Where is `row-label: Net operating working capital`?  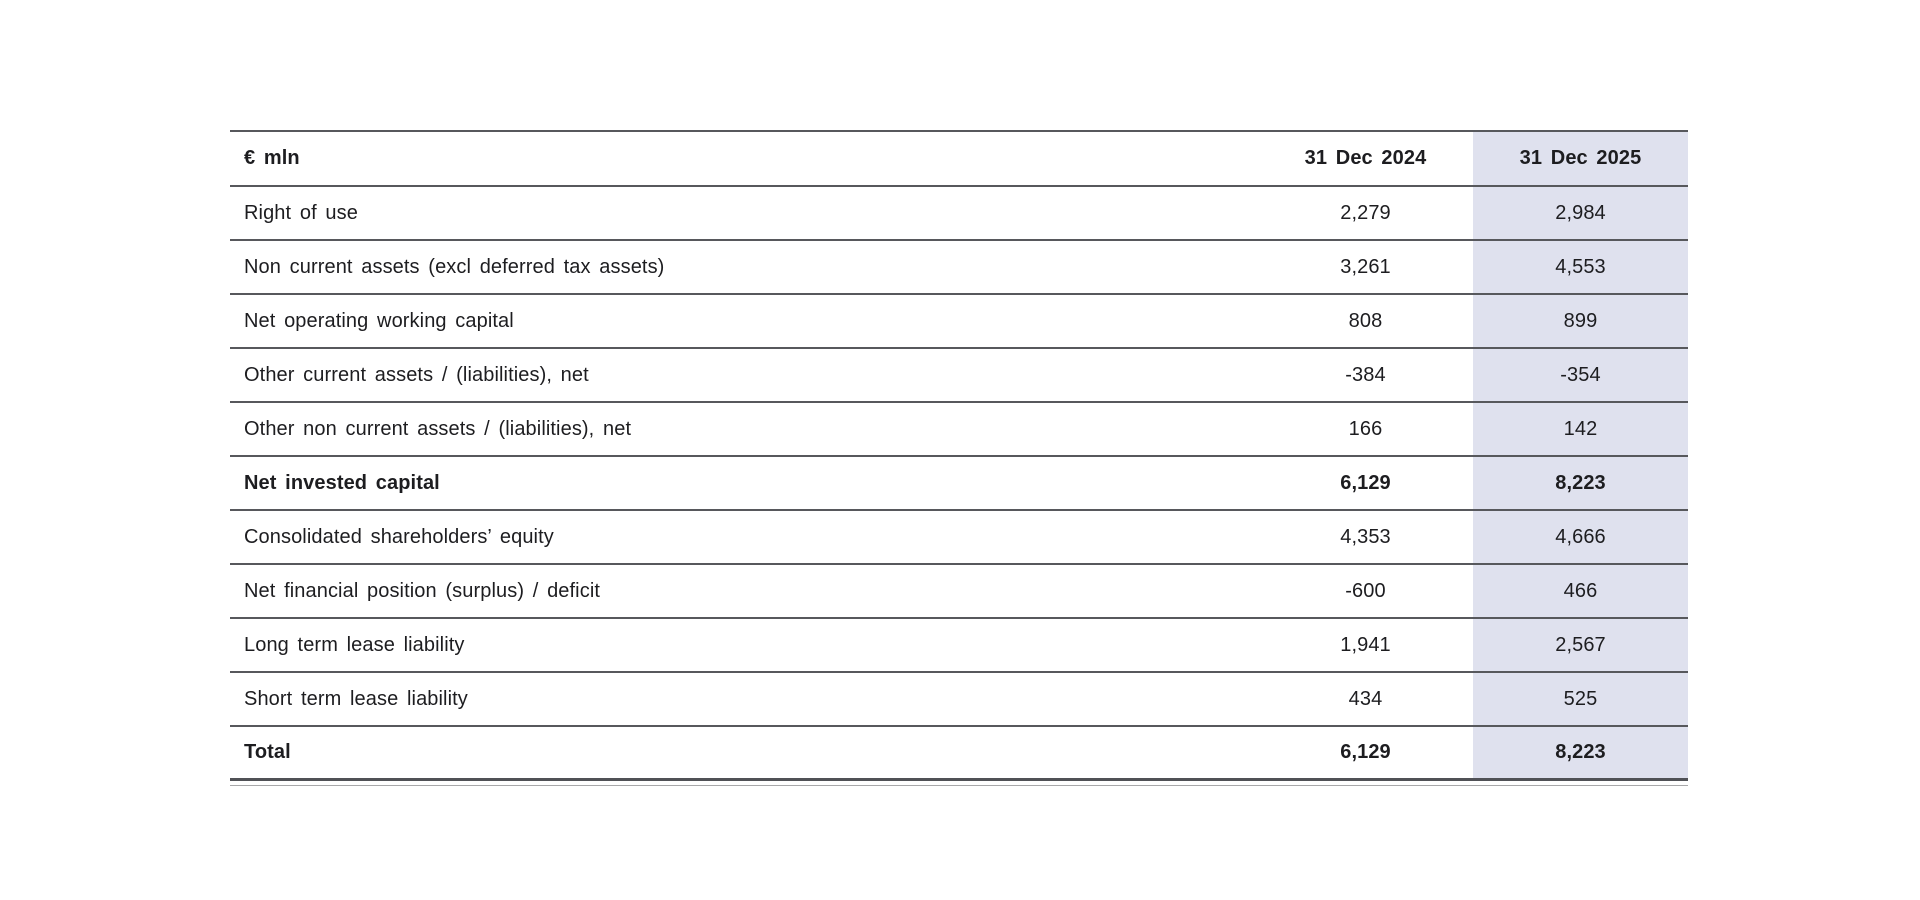 row-label: Net operating working capital is located at coordinates (379, 320).